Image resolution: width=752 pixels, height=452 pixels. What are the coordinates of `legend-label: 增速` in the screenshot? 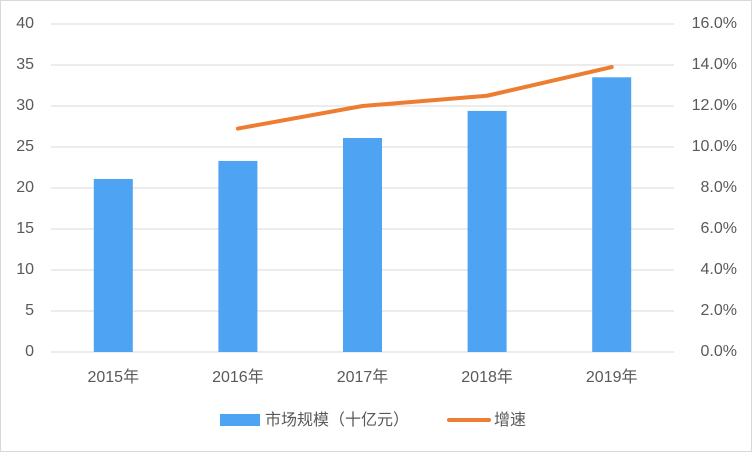 It's located at (510, 420).